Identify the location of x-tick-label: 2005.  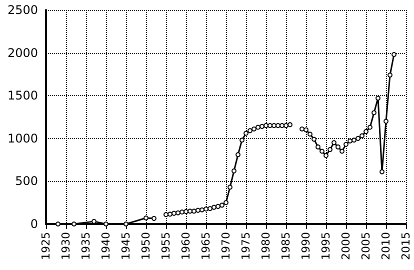
(366, 246).